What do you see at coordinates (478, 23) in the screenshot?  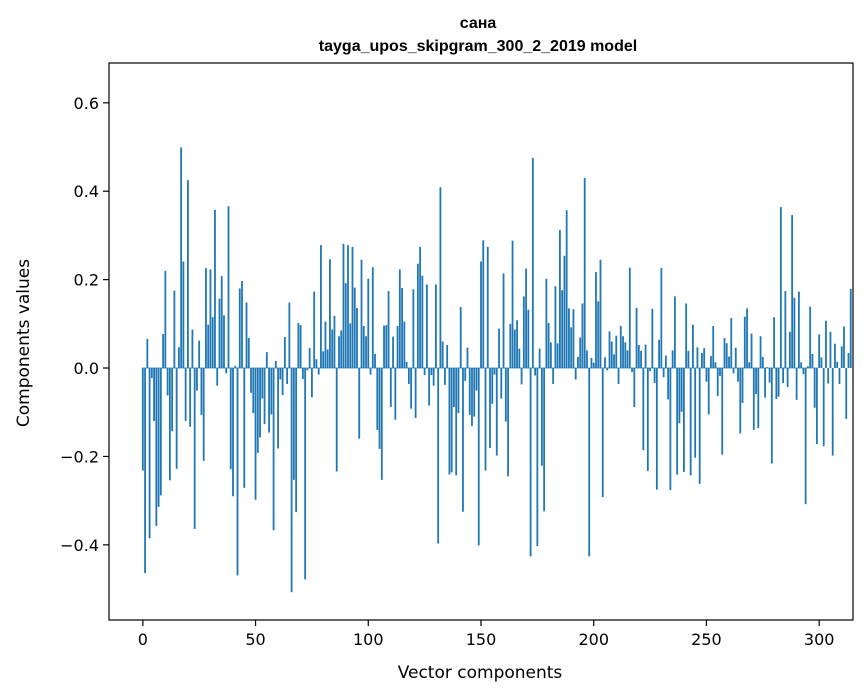 I see `chart-title: сана` at bounding box center [478, 23].